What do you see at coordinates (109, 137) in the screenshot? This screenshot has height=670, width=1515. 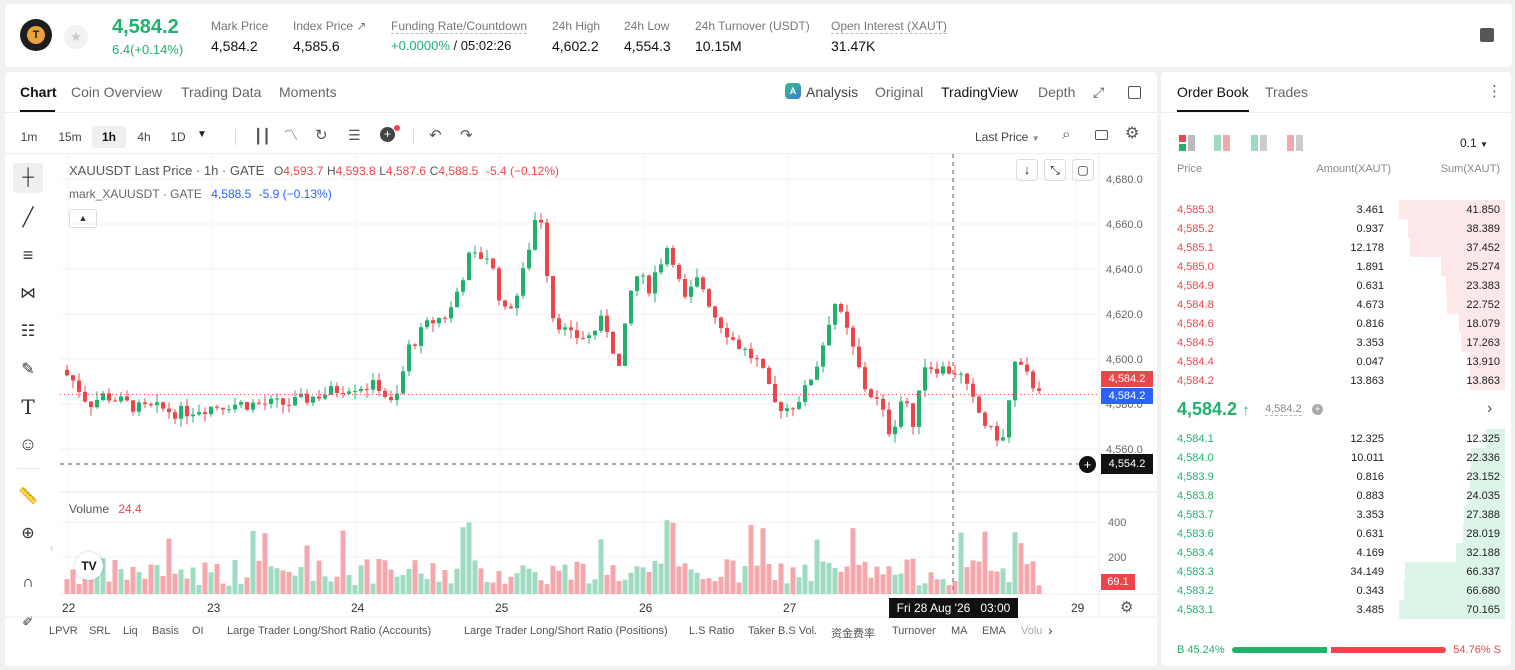 I see `timeframe-1h: 1h` at bounding box center [109, 137].